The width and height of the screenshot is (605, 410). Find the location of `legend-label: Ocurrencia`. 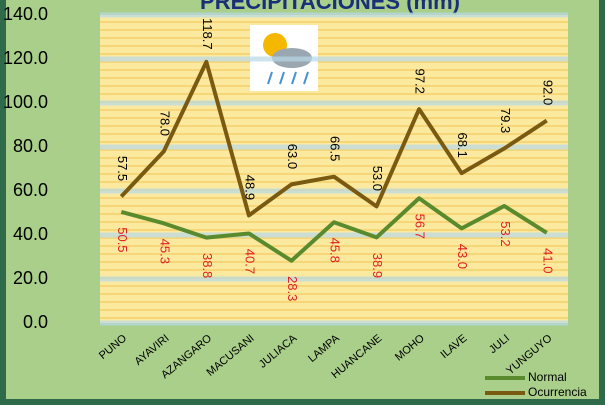

legend-label: Ocurrencia is located at coordinates (557, 392).